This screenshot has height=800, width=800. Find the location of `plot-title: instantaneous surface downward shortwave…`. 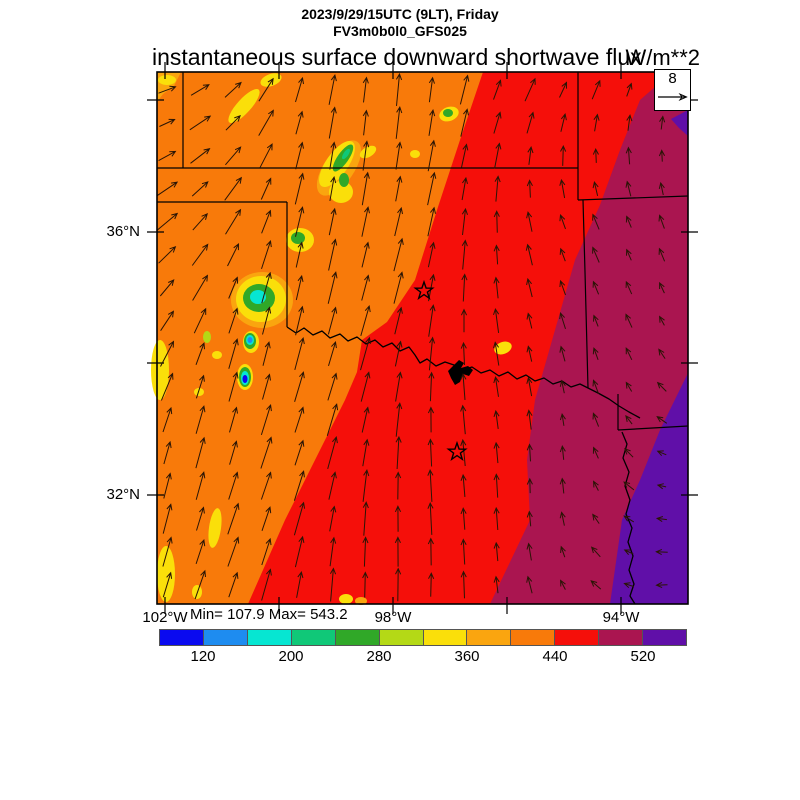

plot-title: instantaneous surface downward shortwave… is located at coordinates (397, 57).